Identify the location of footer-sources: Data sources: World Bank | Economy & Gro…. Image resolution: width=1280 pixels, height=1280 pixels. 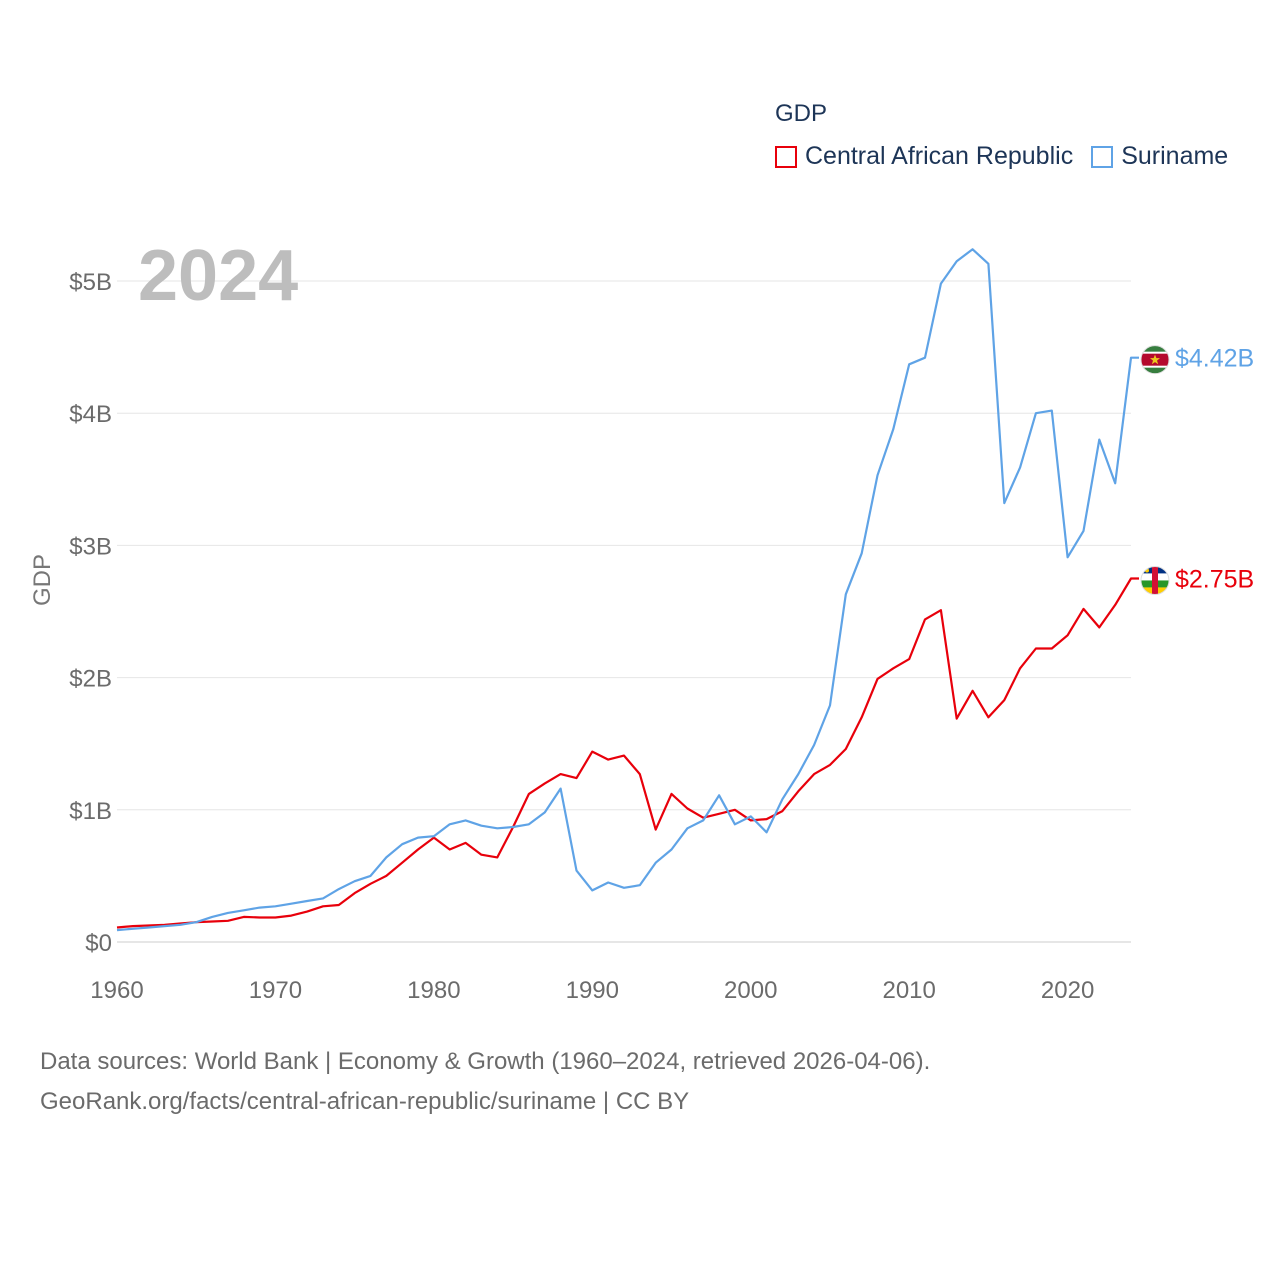
(485, 1061).